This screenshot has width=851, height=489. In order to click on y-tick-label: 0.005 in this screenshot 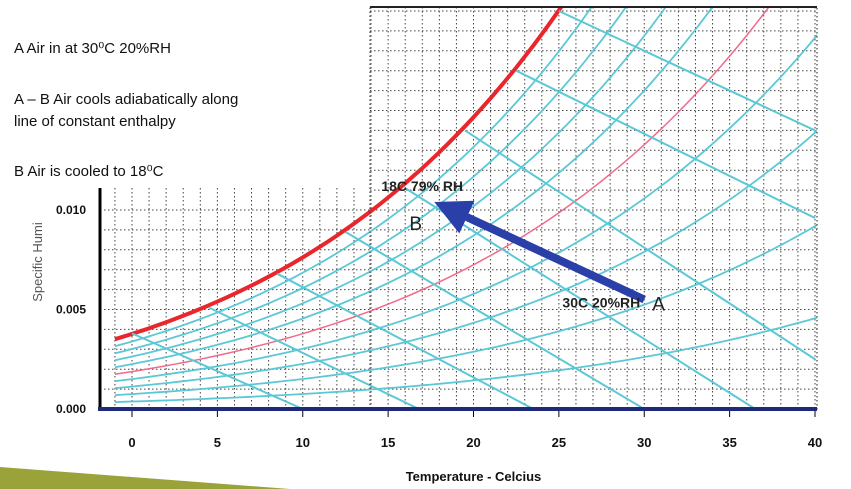, I will do `click(71, 310)`.